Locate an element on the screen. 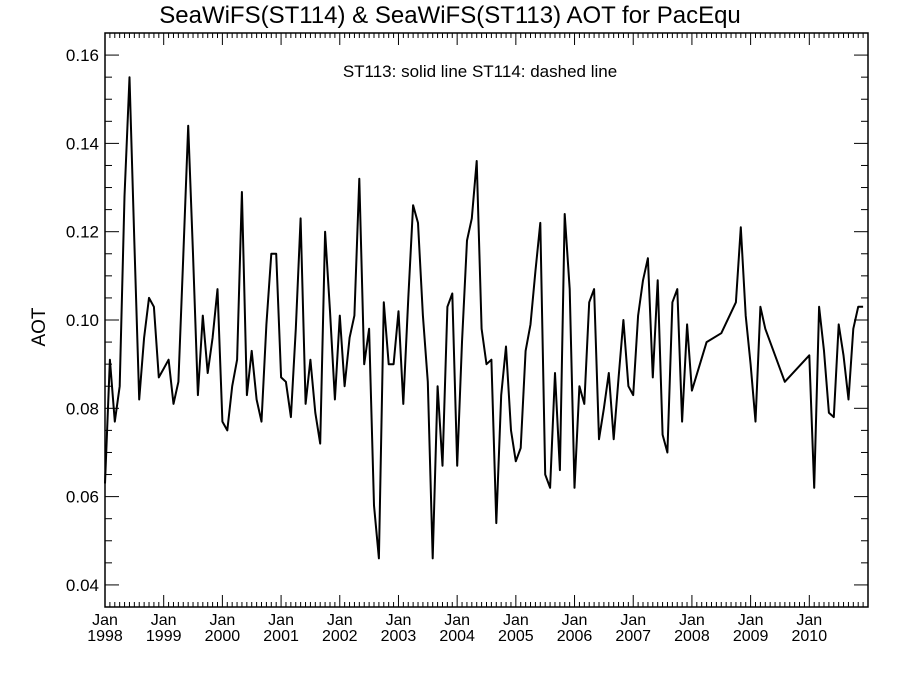 The image size is (900, 675). y-tick-label: 0.08 is located at coordinates (82, 408).